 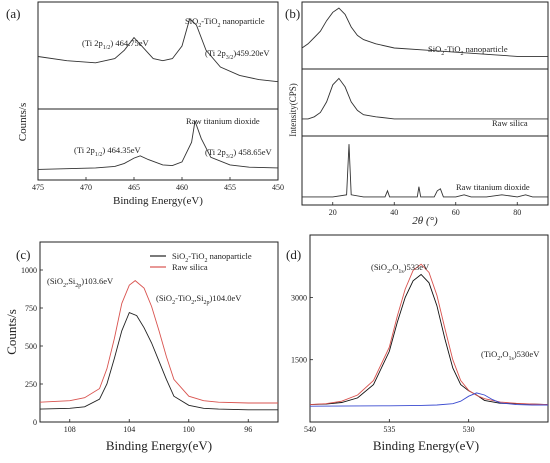 I want to click on panel-a-label-nanoparticle: SiO2-TiO2 nanoparticle, so click(x=225, y=22).